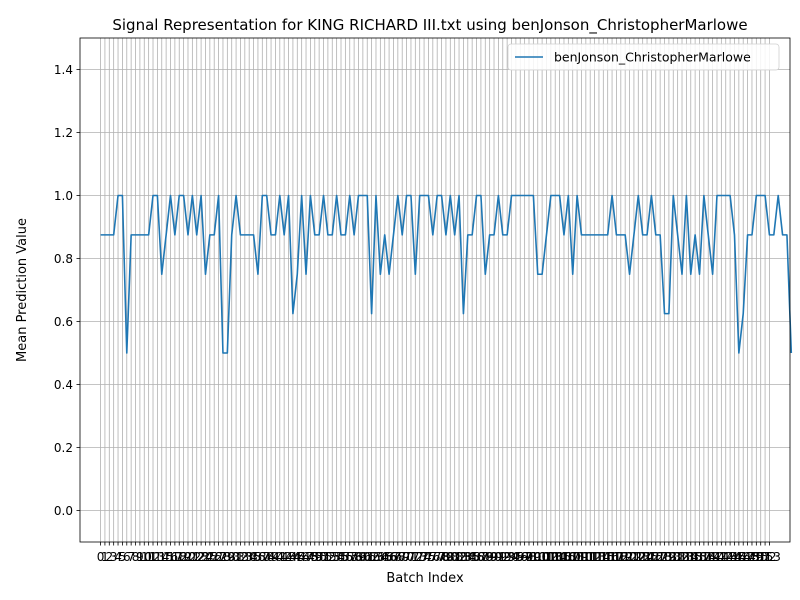 This screenshot has height=600, width=800. Describe the element at coordinates (67, 290) in the screenshot. I see `y-axis-ticks: 0.0 0.2 0.4 0.6 0.8 1.0 1.2 1.4` at that location.